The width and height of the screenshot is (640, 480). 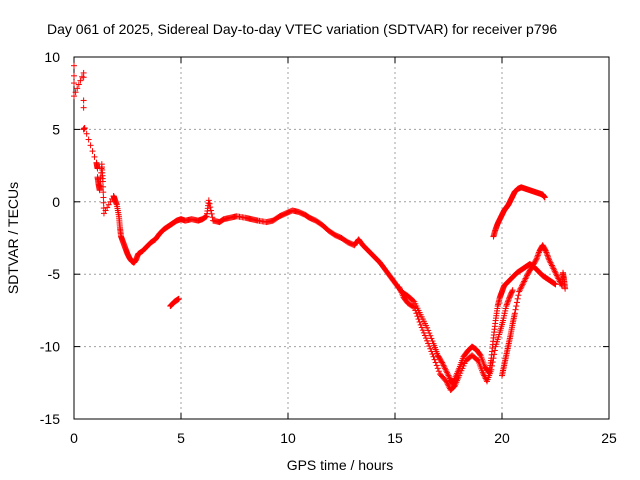 I want to click on x-axis-label: GPS time / hours, so click(x=340, y=465).